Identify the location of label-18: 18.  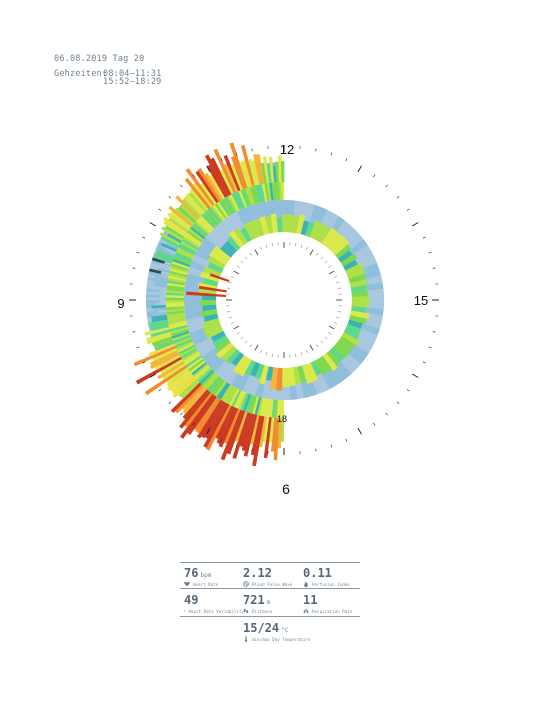
(282, 419).